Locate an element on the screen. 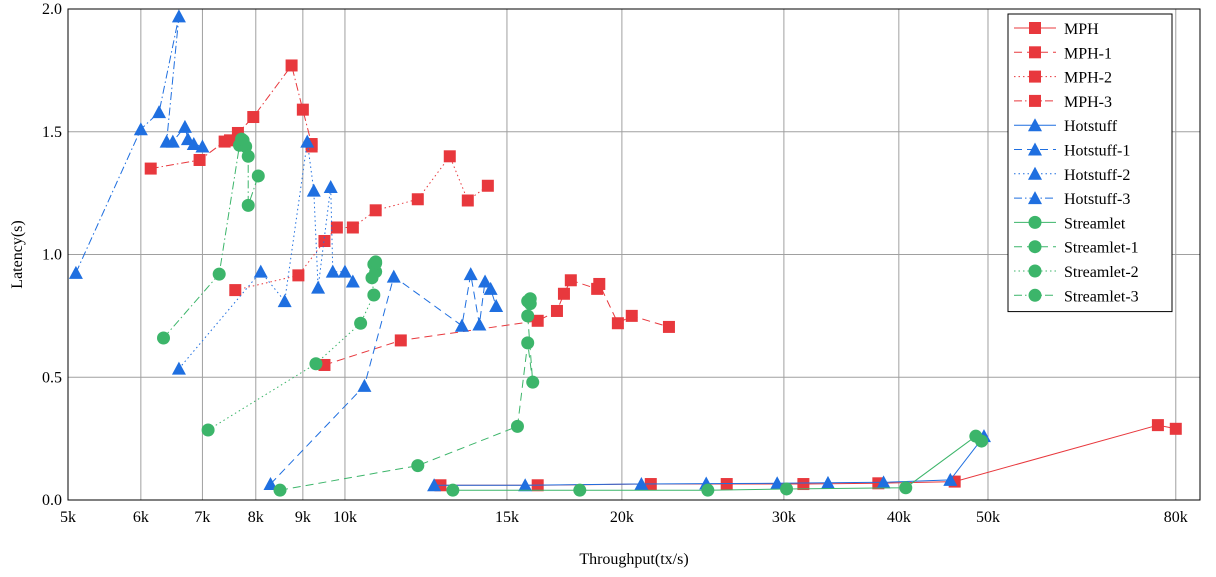 The height and width of the screenshot is (577, 1216). y-tick-label: 2.0 is located at coordinates (52, 9).